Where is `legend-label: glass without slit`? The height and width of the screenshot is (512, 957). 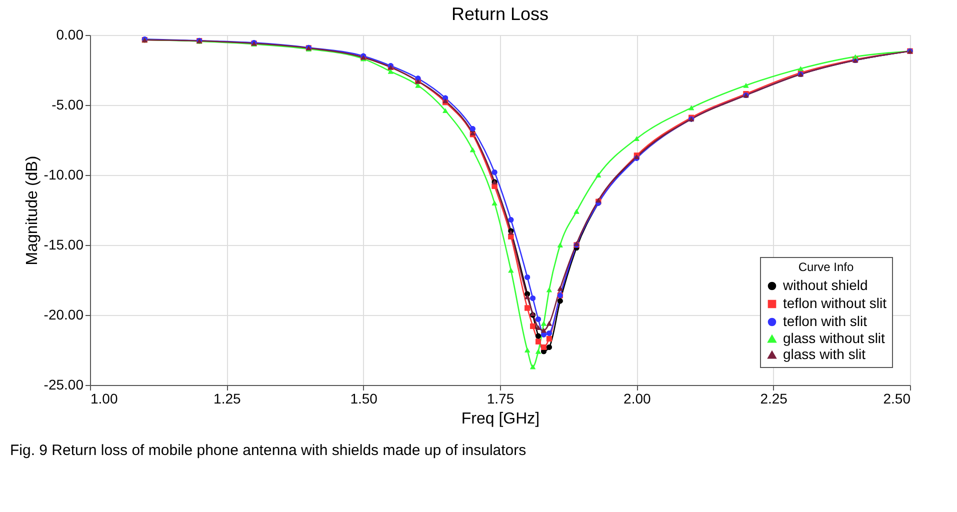
legend-label: glass without slit is located at coordinates (834, 338).